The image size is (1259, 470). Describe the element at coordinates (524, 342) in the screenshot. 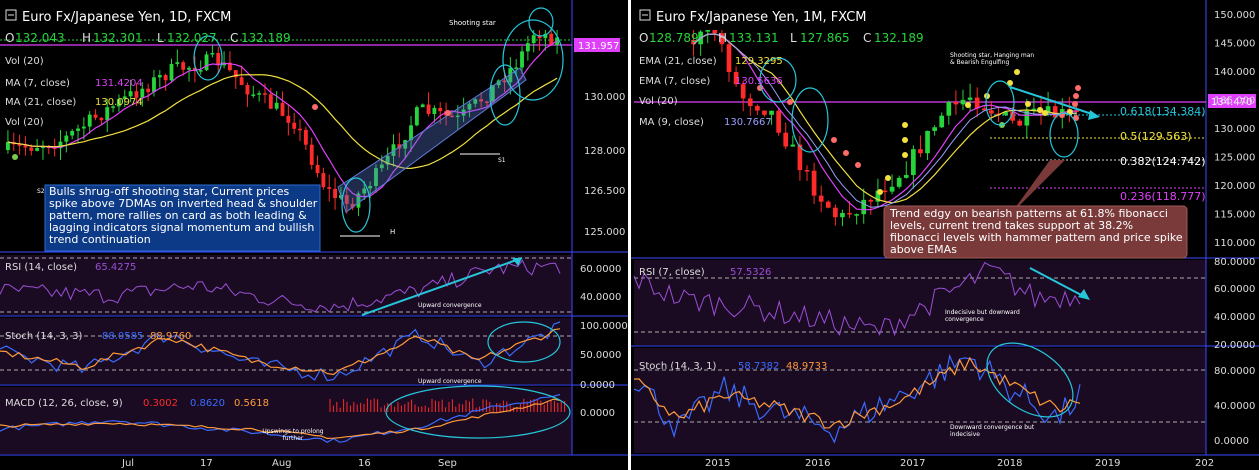

I see `left-stoch-ellipse` at that location.